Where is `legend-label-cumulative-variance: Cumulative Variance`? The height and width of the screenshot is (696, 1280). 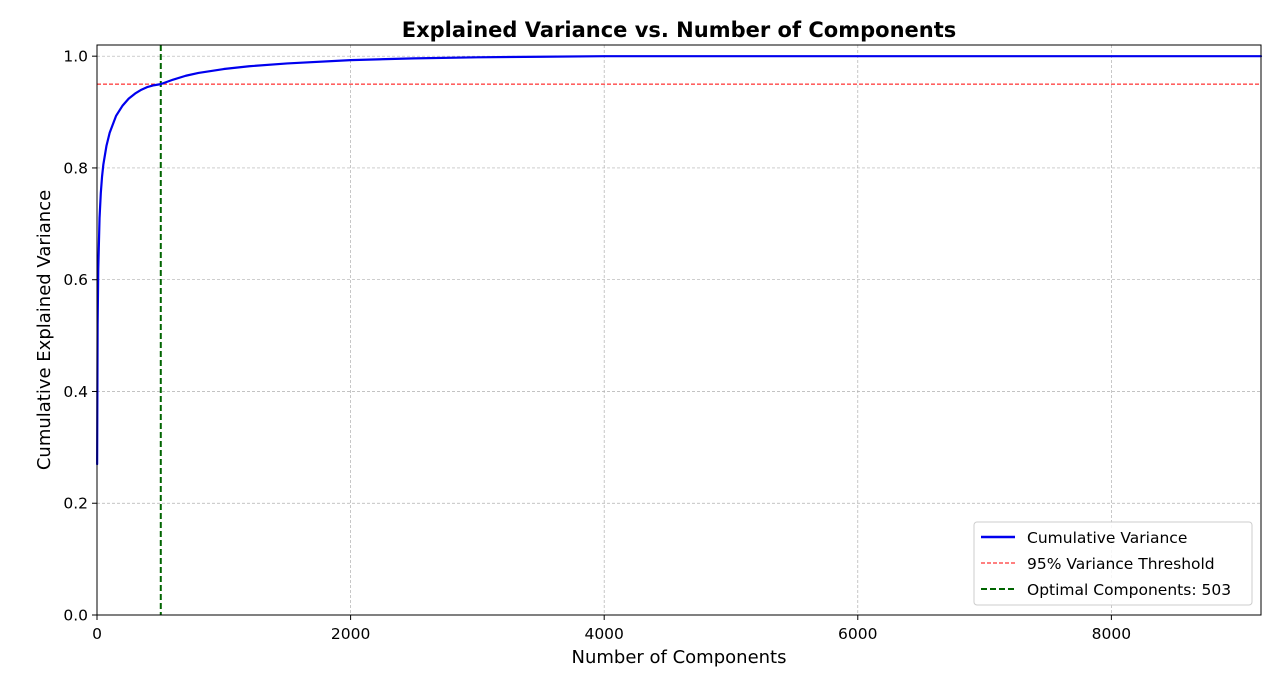 legend-label-cumulative-variance: Cumulative Variance is located at coordinates (1107, 538).